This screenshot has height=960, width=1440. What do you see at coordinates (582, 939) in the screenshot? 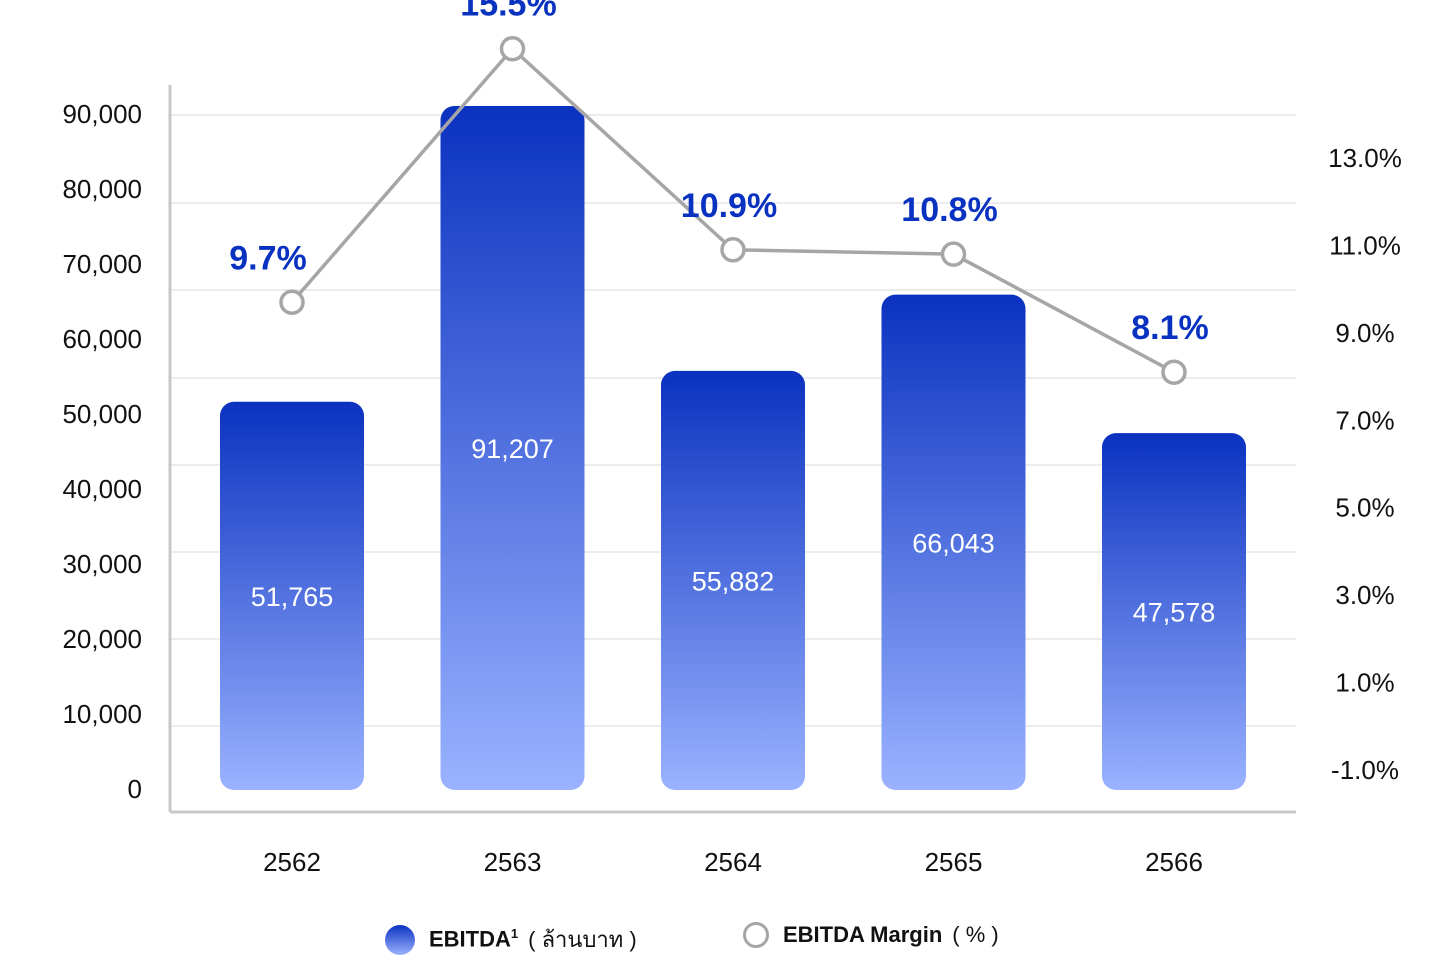
I see `legend-ebitda-unit: ( ล้านบาท )` at bounding box center [582, 939].